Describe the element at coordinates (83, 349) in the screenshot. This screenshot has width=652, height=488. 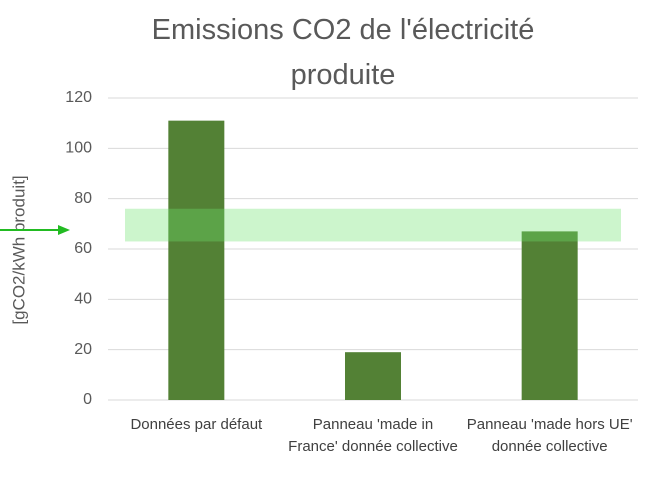
I see `y-tick-label: 20` at that location.